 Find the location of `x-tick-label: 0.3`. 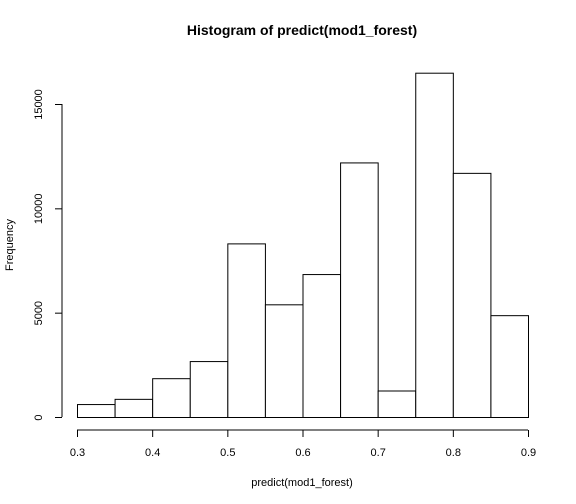

x-tick-label: 0.3 is located at coordinates (77, 453).